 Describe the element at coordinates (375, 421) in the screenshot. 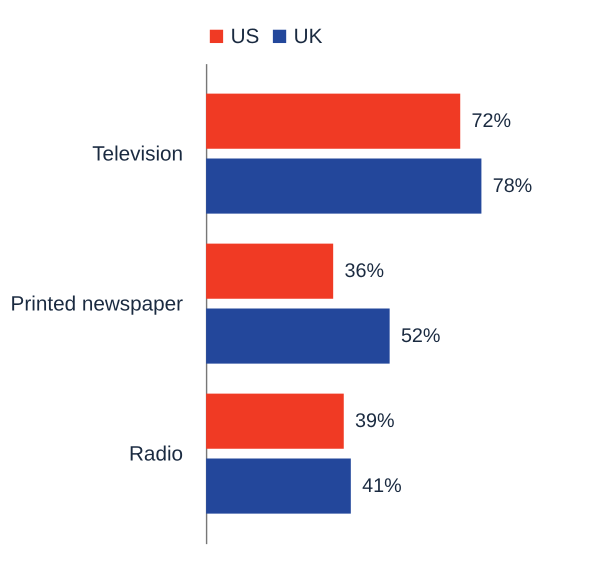

I see `data-label: 39%` at that location.